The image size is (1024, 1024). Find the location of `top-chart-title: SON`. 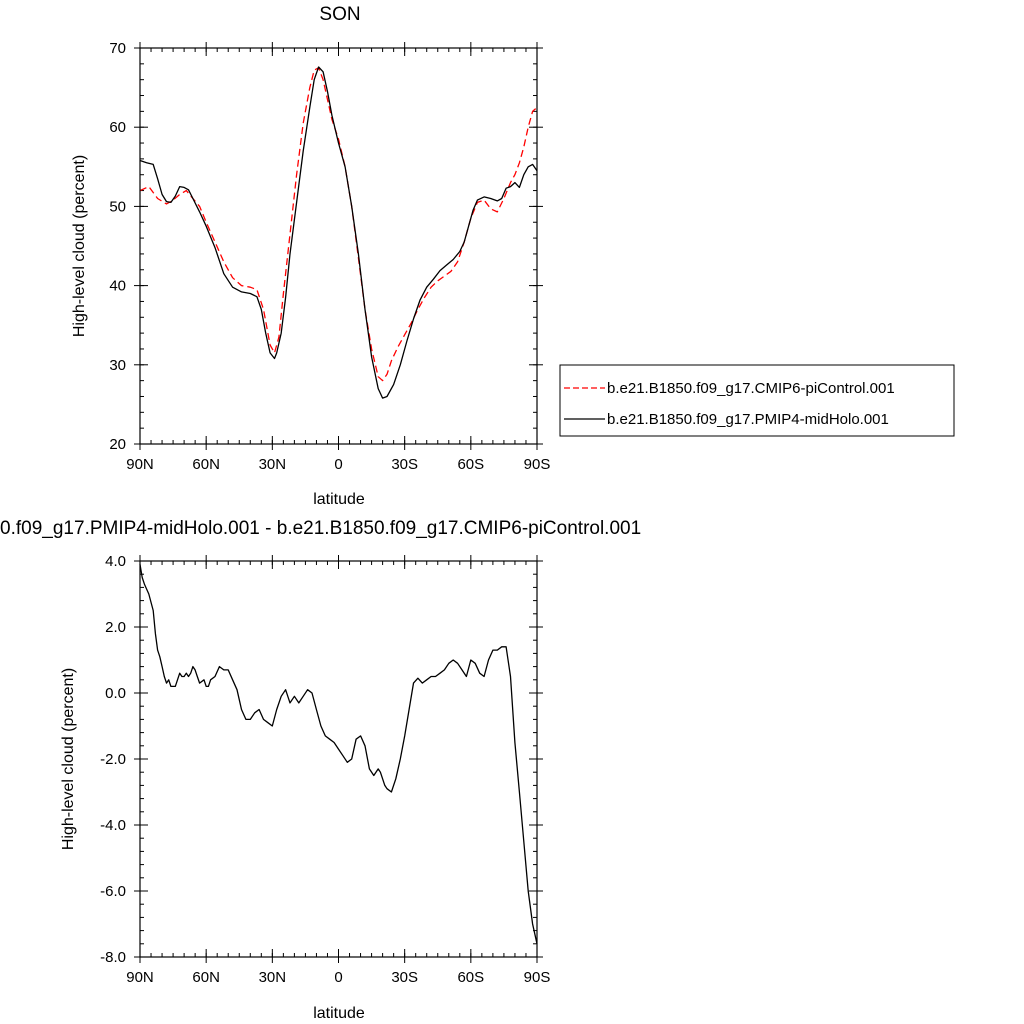

top-chart-title: SON is located at coordinates (339, 14).